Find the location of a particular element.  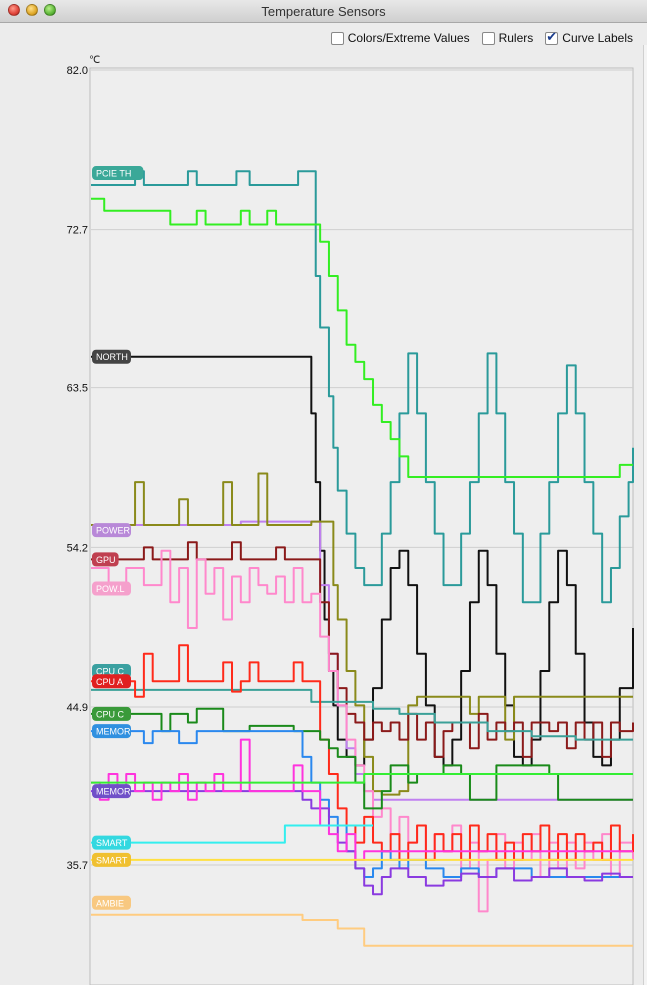

curve-label: POWER is located at coordinates (111, 530).